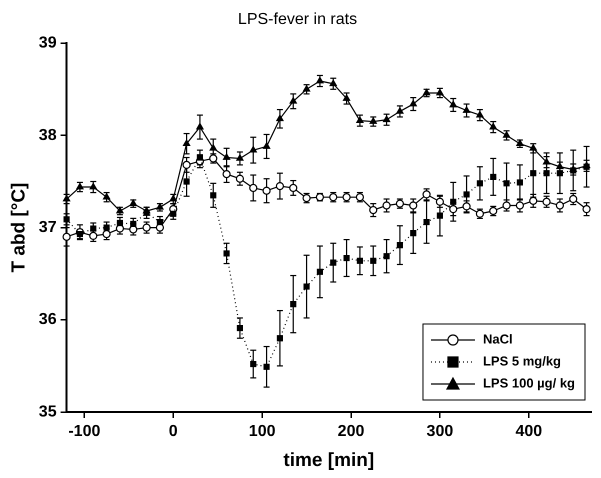 Image resolution: width=601 pixels, height=478 pixels. What do you see at coordinates (47, 411) in the screenshot?
I see `y-tick-label: 35` at bounding box center [47, 411].